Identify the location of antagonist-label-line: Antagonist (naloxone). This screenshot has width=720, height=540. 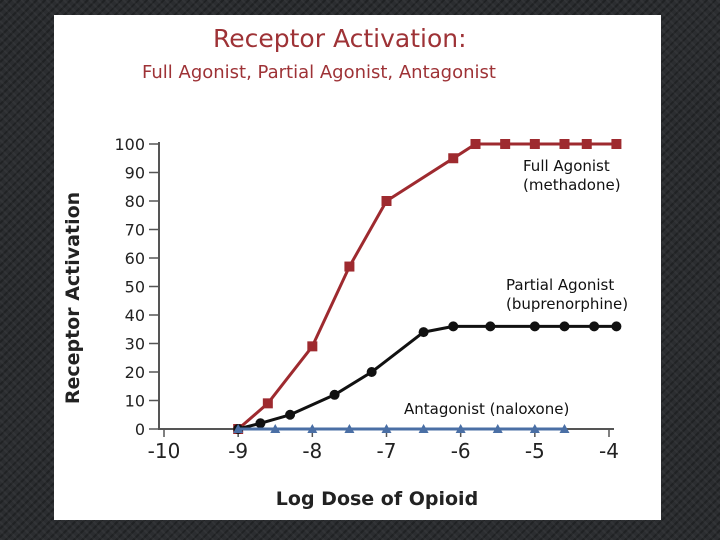
(486, 409).